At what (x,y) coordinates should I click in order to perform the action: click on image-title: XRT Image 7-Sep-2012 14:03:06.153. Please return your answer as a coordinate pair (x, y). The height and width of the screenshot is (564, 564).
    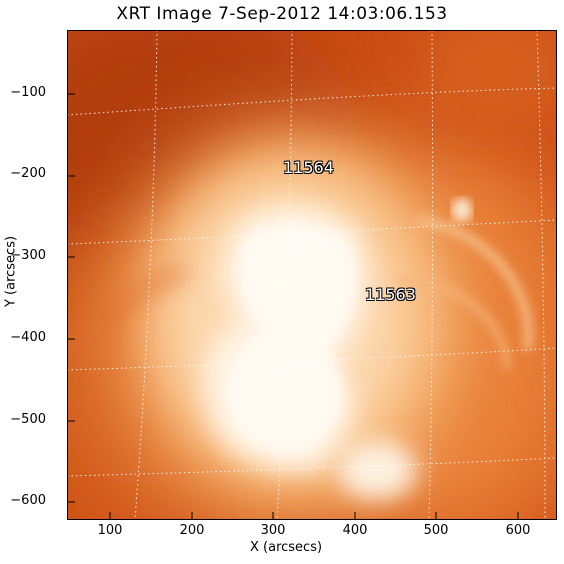
    Looking at the image, I should click on (282, 14).